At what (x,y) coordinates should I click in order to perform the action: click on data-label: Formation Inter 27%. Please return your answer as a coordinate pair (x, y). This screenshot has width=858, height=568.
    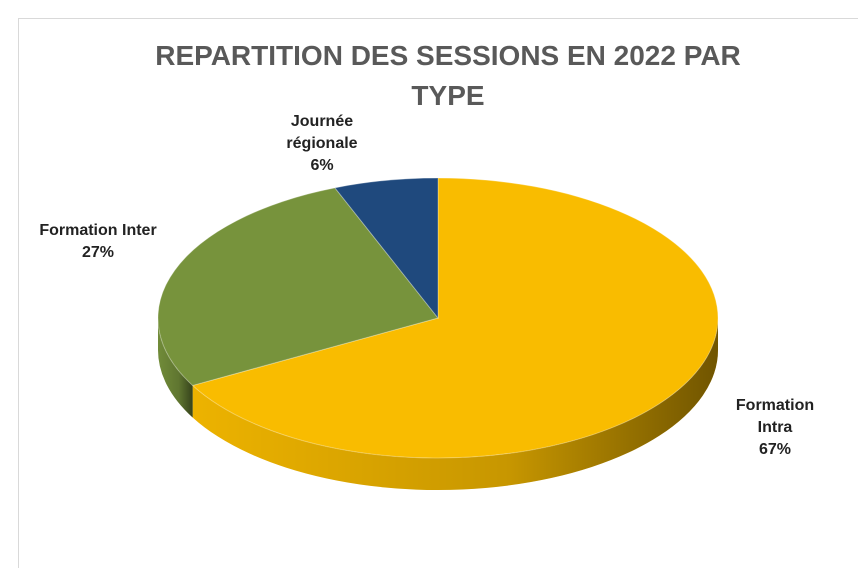
    Looking at the image, I should click on (97, 242).